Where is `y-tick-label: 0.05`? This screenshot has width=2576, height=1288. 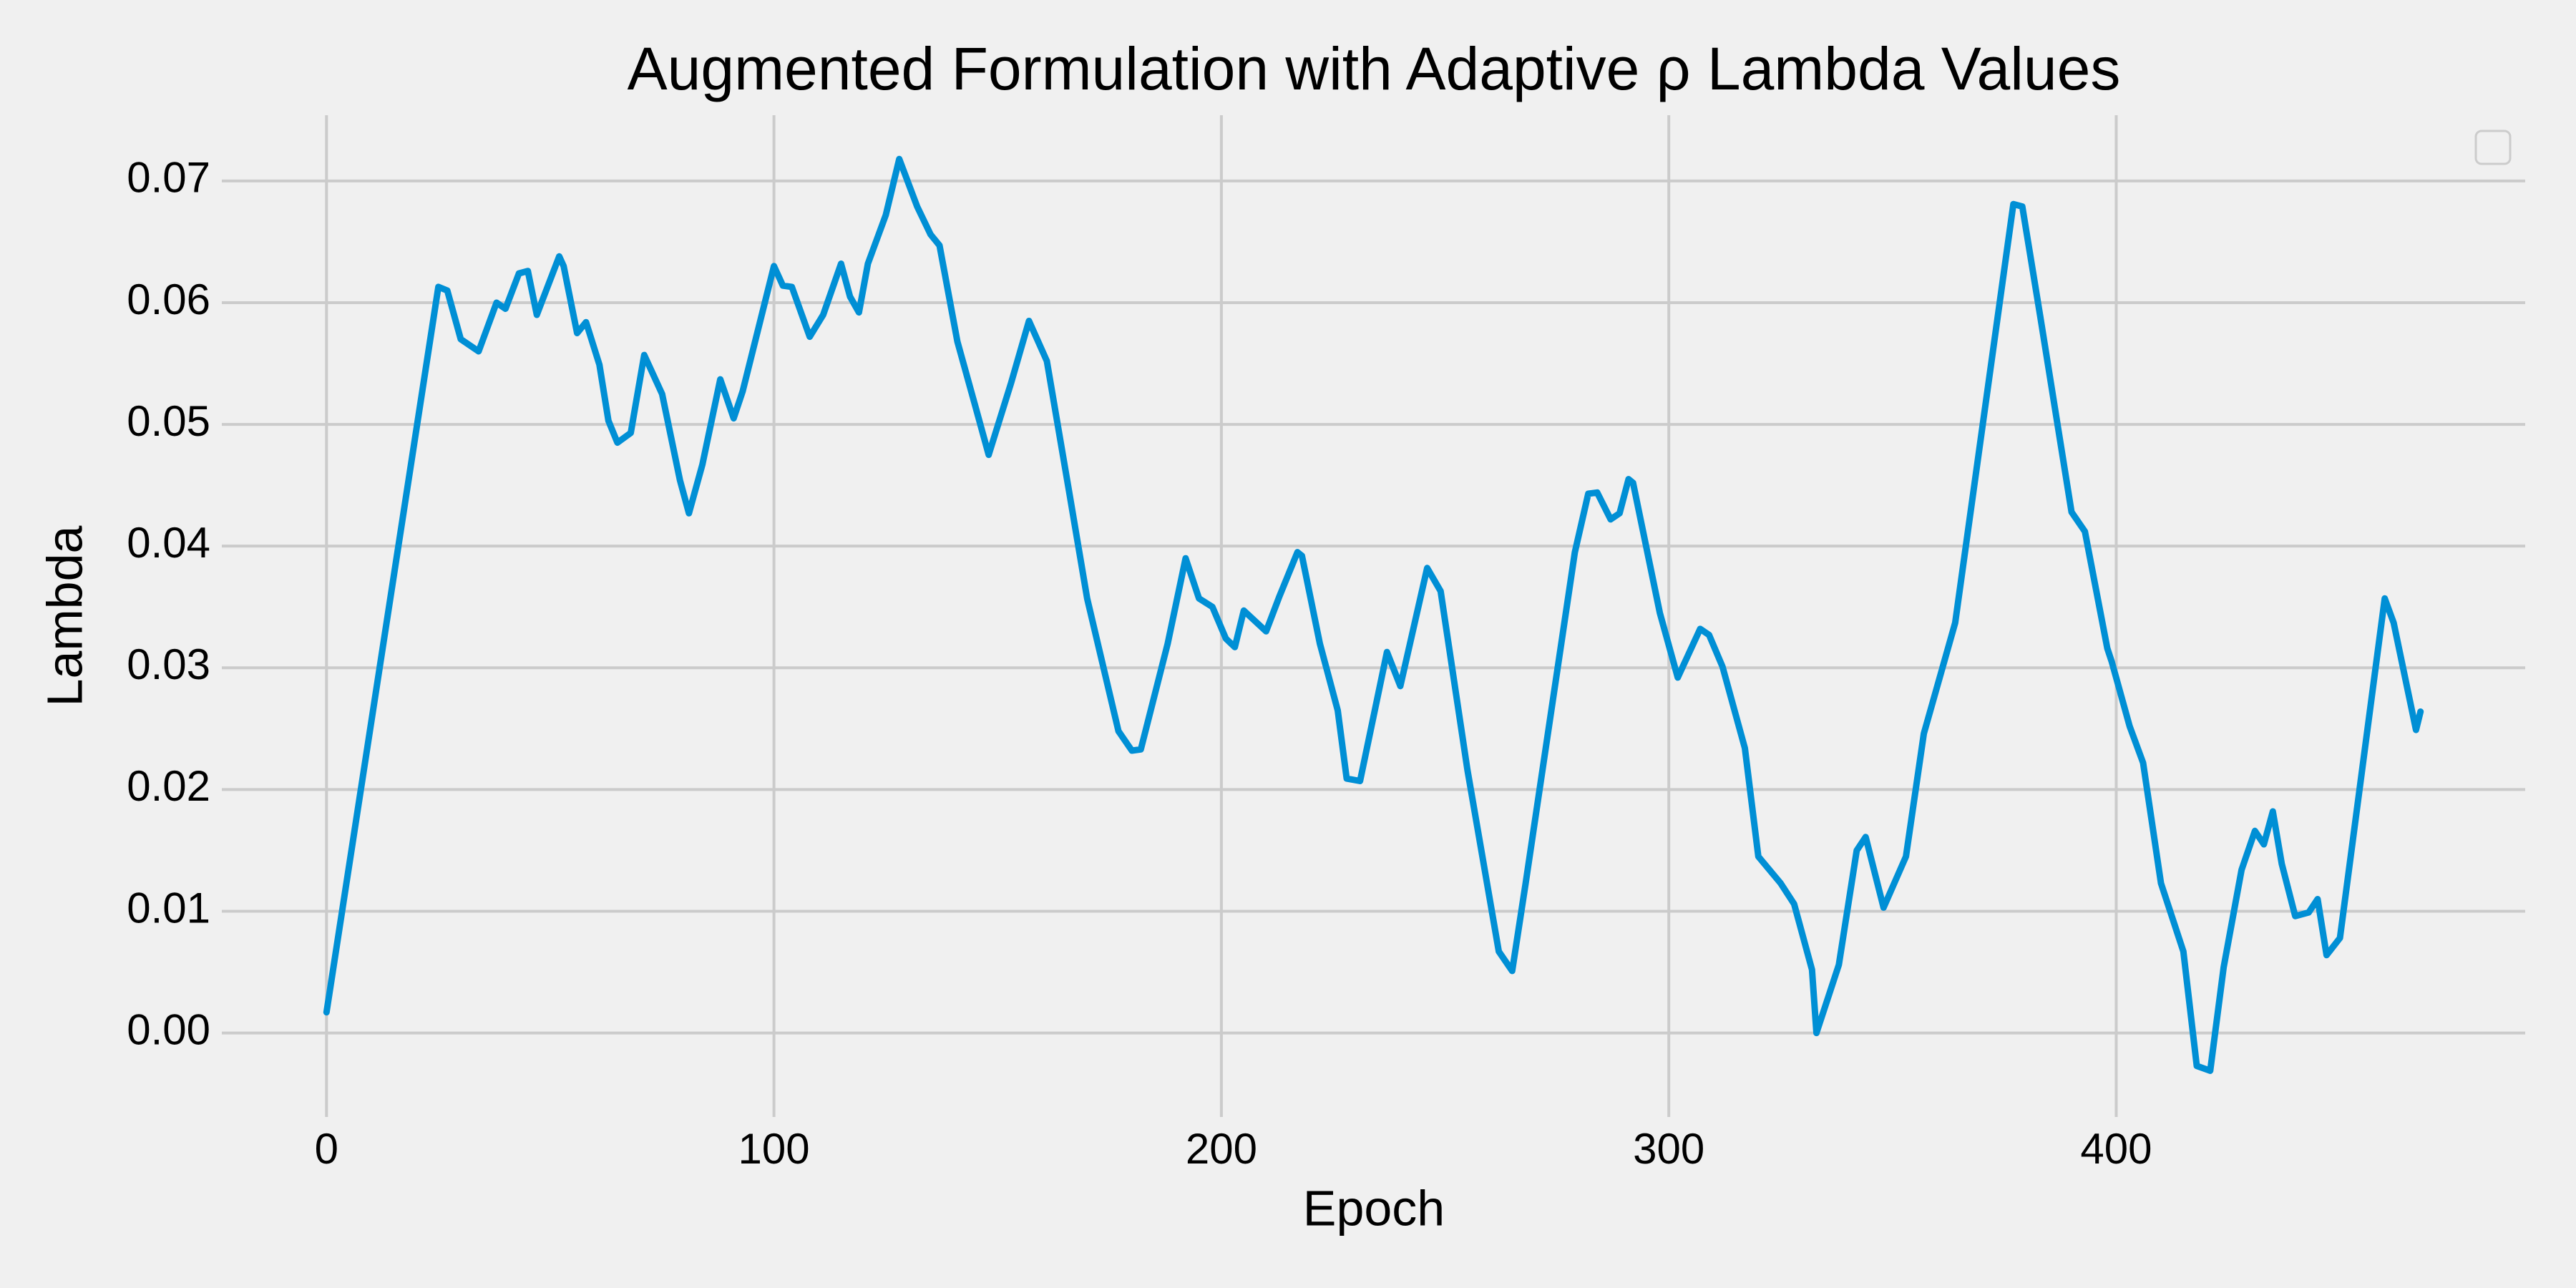
y-tick-label: 0.05 is located at coordinates (168, 421).